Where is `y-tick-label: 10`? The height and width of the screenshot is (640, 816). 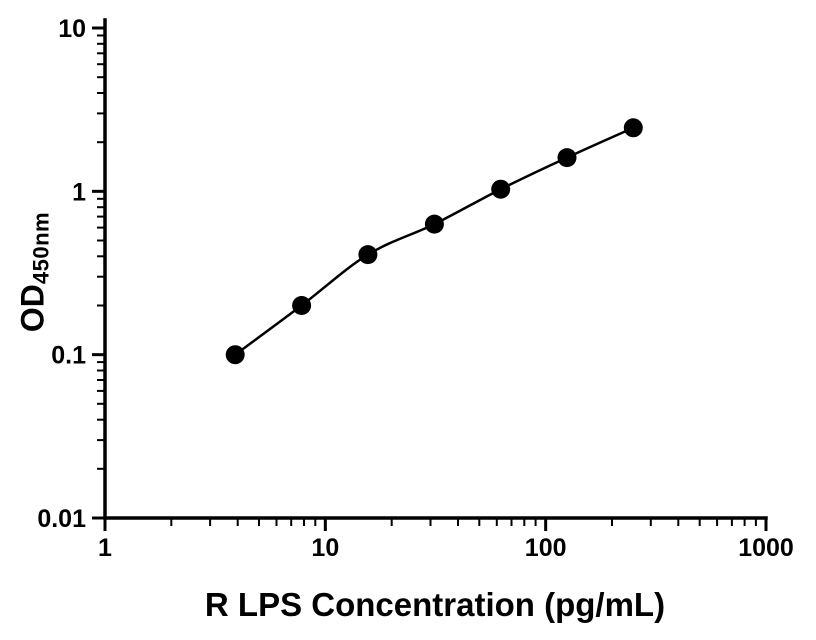 y-tick-label: 10 is located at coordinates (72, 29).